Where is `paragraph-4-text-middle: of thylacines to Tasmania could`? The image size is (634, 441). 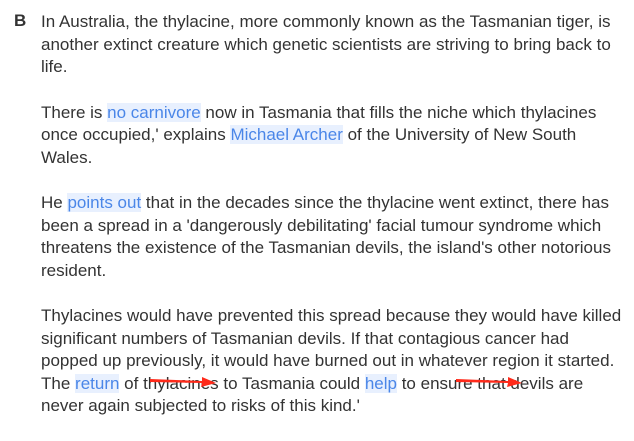
paragraph-4-text-middle: of thylacines to Tasmania could is located at coordinates (242, 383).